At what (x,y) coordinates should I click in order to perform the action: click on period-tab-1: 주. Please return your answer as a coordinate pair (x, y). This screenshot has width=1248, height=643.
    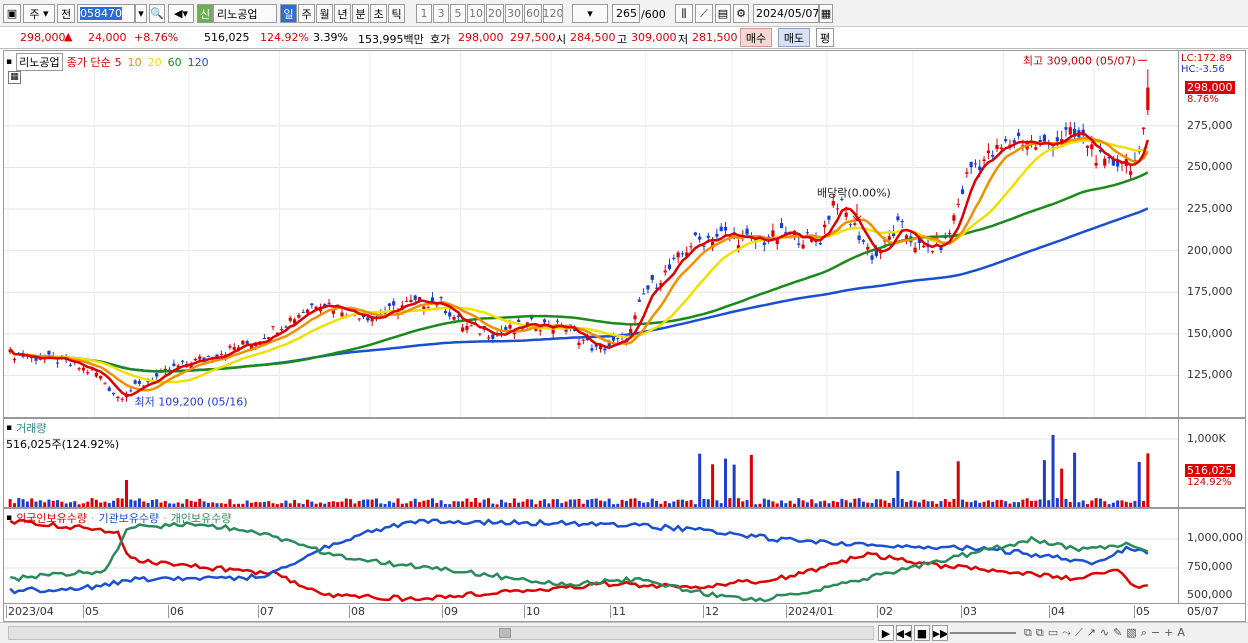
    Looking at the image, I should click on (306, 13).